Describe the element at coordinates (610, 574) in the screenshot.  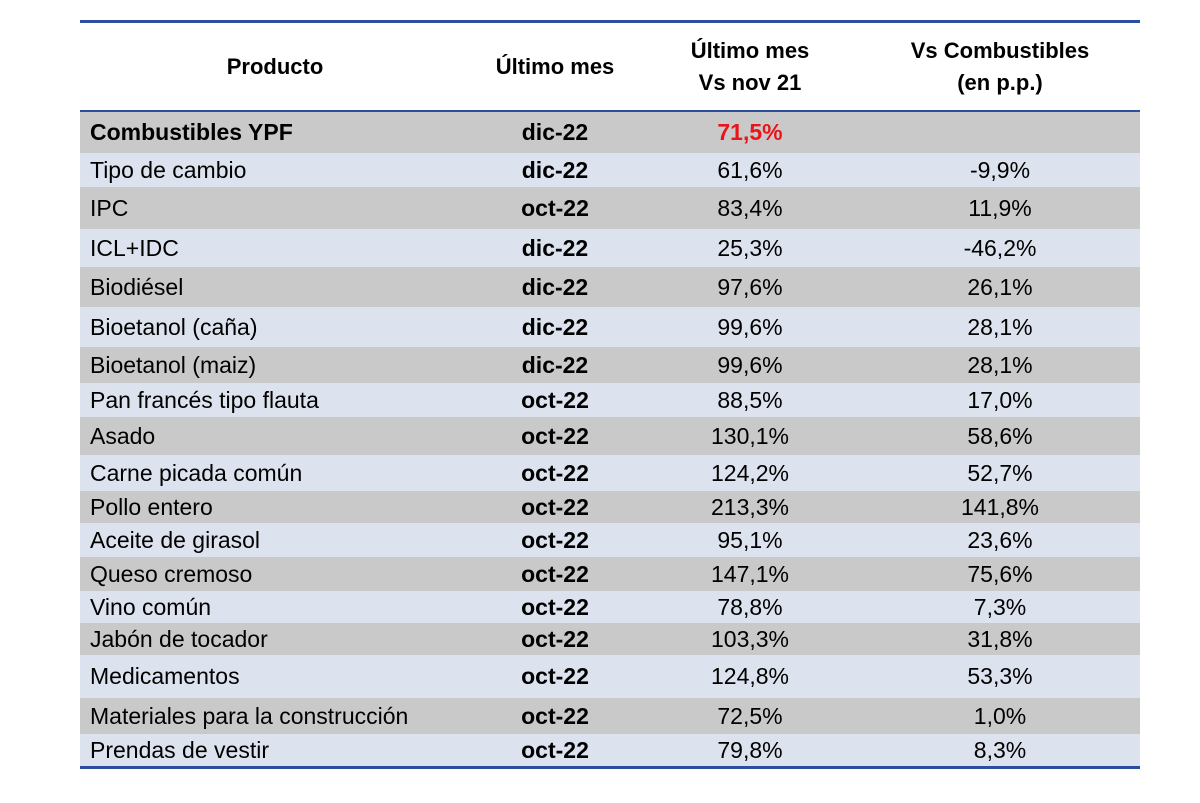
I see `table-row: Queso cremoso oct-22 147,1% 75,6%` at that location.